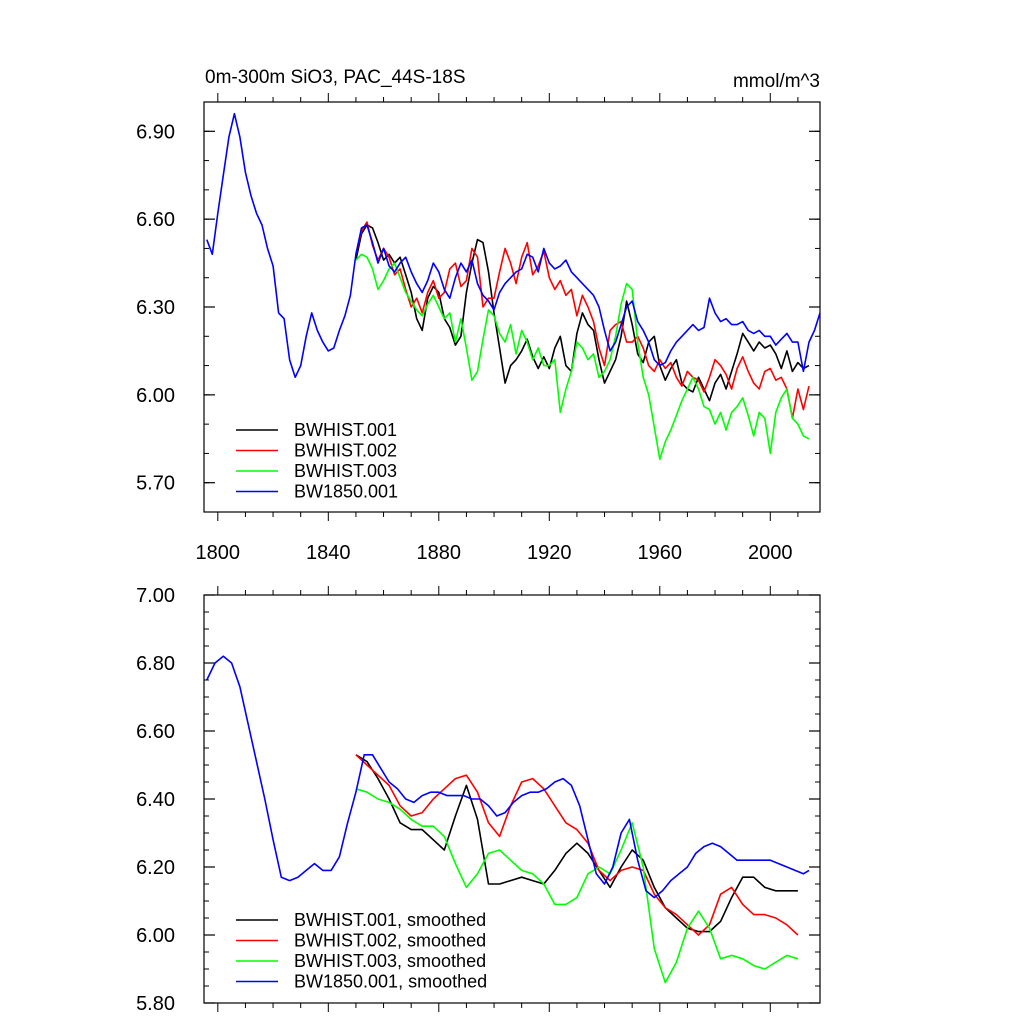 The width and height of the screenshot is (1024, 1024). What do you see at coordinates (390, 982) in the screenshot?
I see `legend-label: BW1850.001, smoothed` at bounding box center [390, 982].